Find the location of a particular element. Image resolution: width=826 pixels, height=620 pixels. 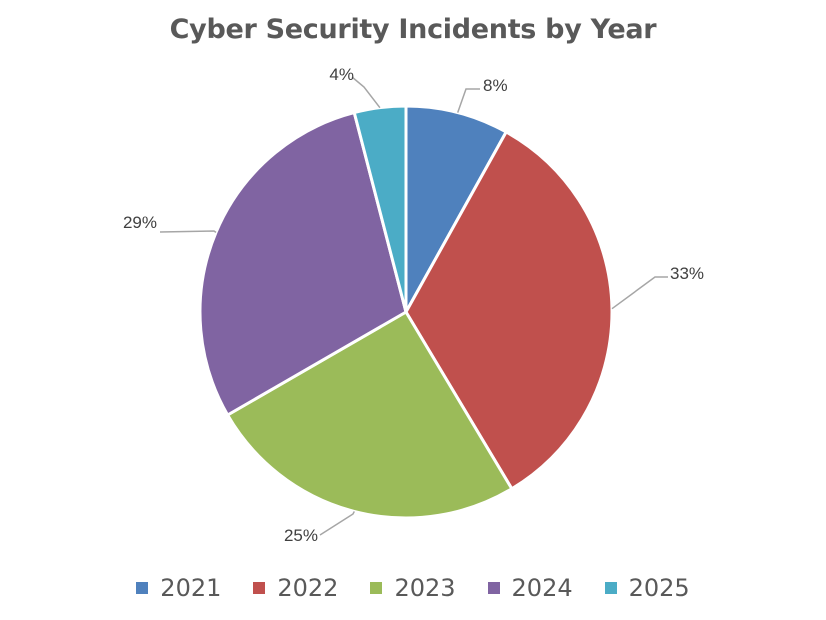

legend-swatch-2024 is located at coordinates (494, 588).